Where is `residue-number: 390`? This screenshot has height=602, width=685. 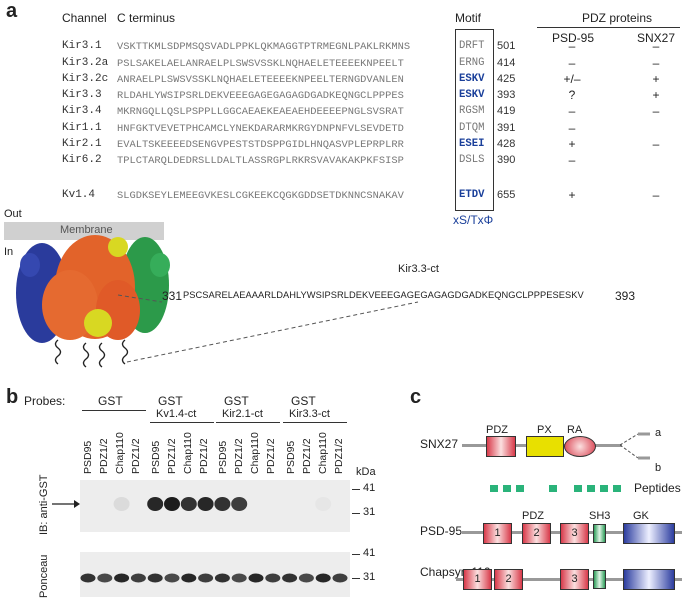
residue-number: 390 is located at coordinates (506, 160).